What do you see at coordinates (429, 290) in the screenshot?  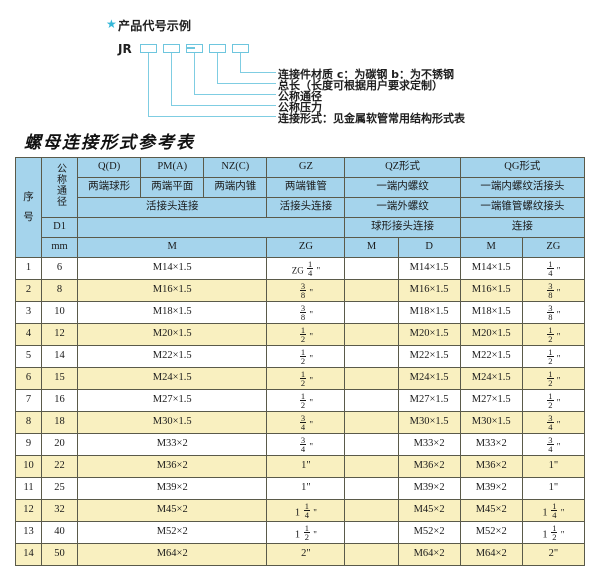 I see `cell-qz-d: M16×1.5` at bounding box center [429, 290].